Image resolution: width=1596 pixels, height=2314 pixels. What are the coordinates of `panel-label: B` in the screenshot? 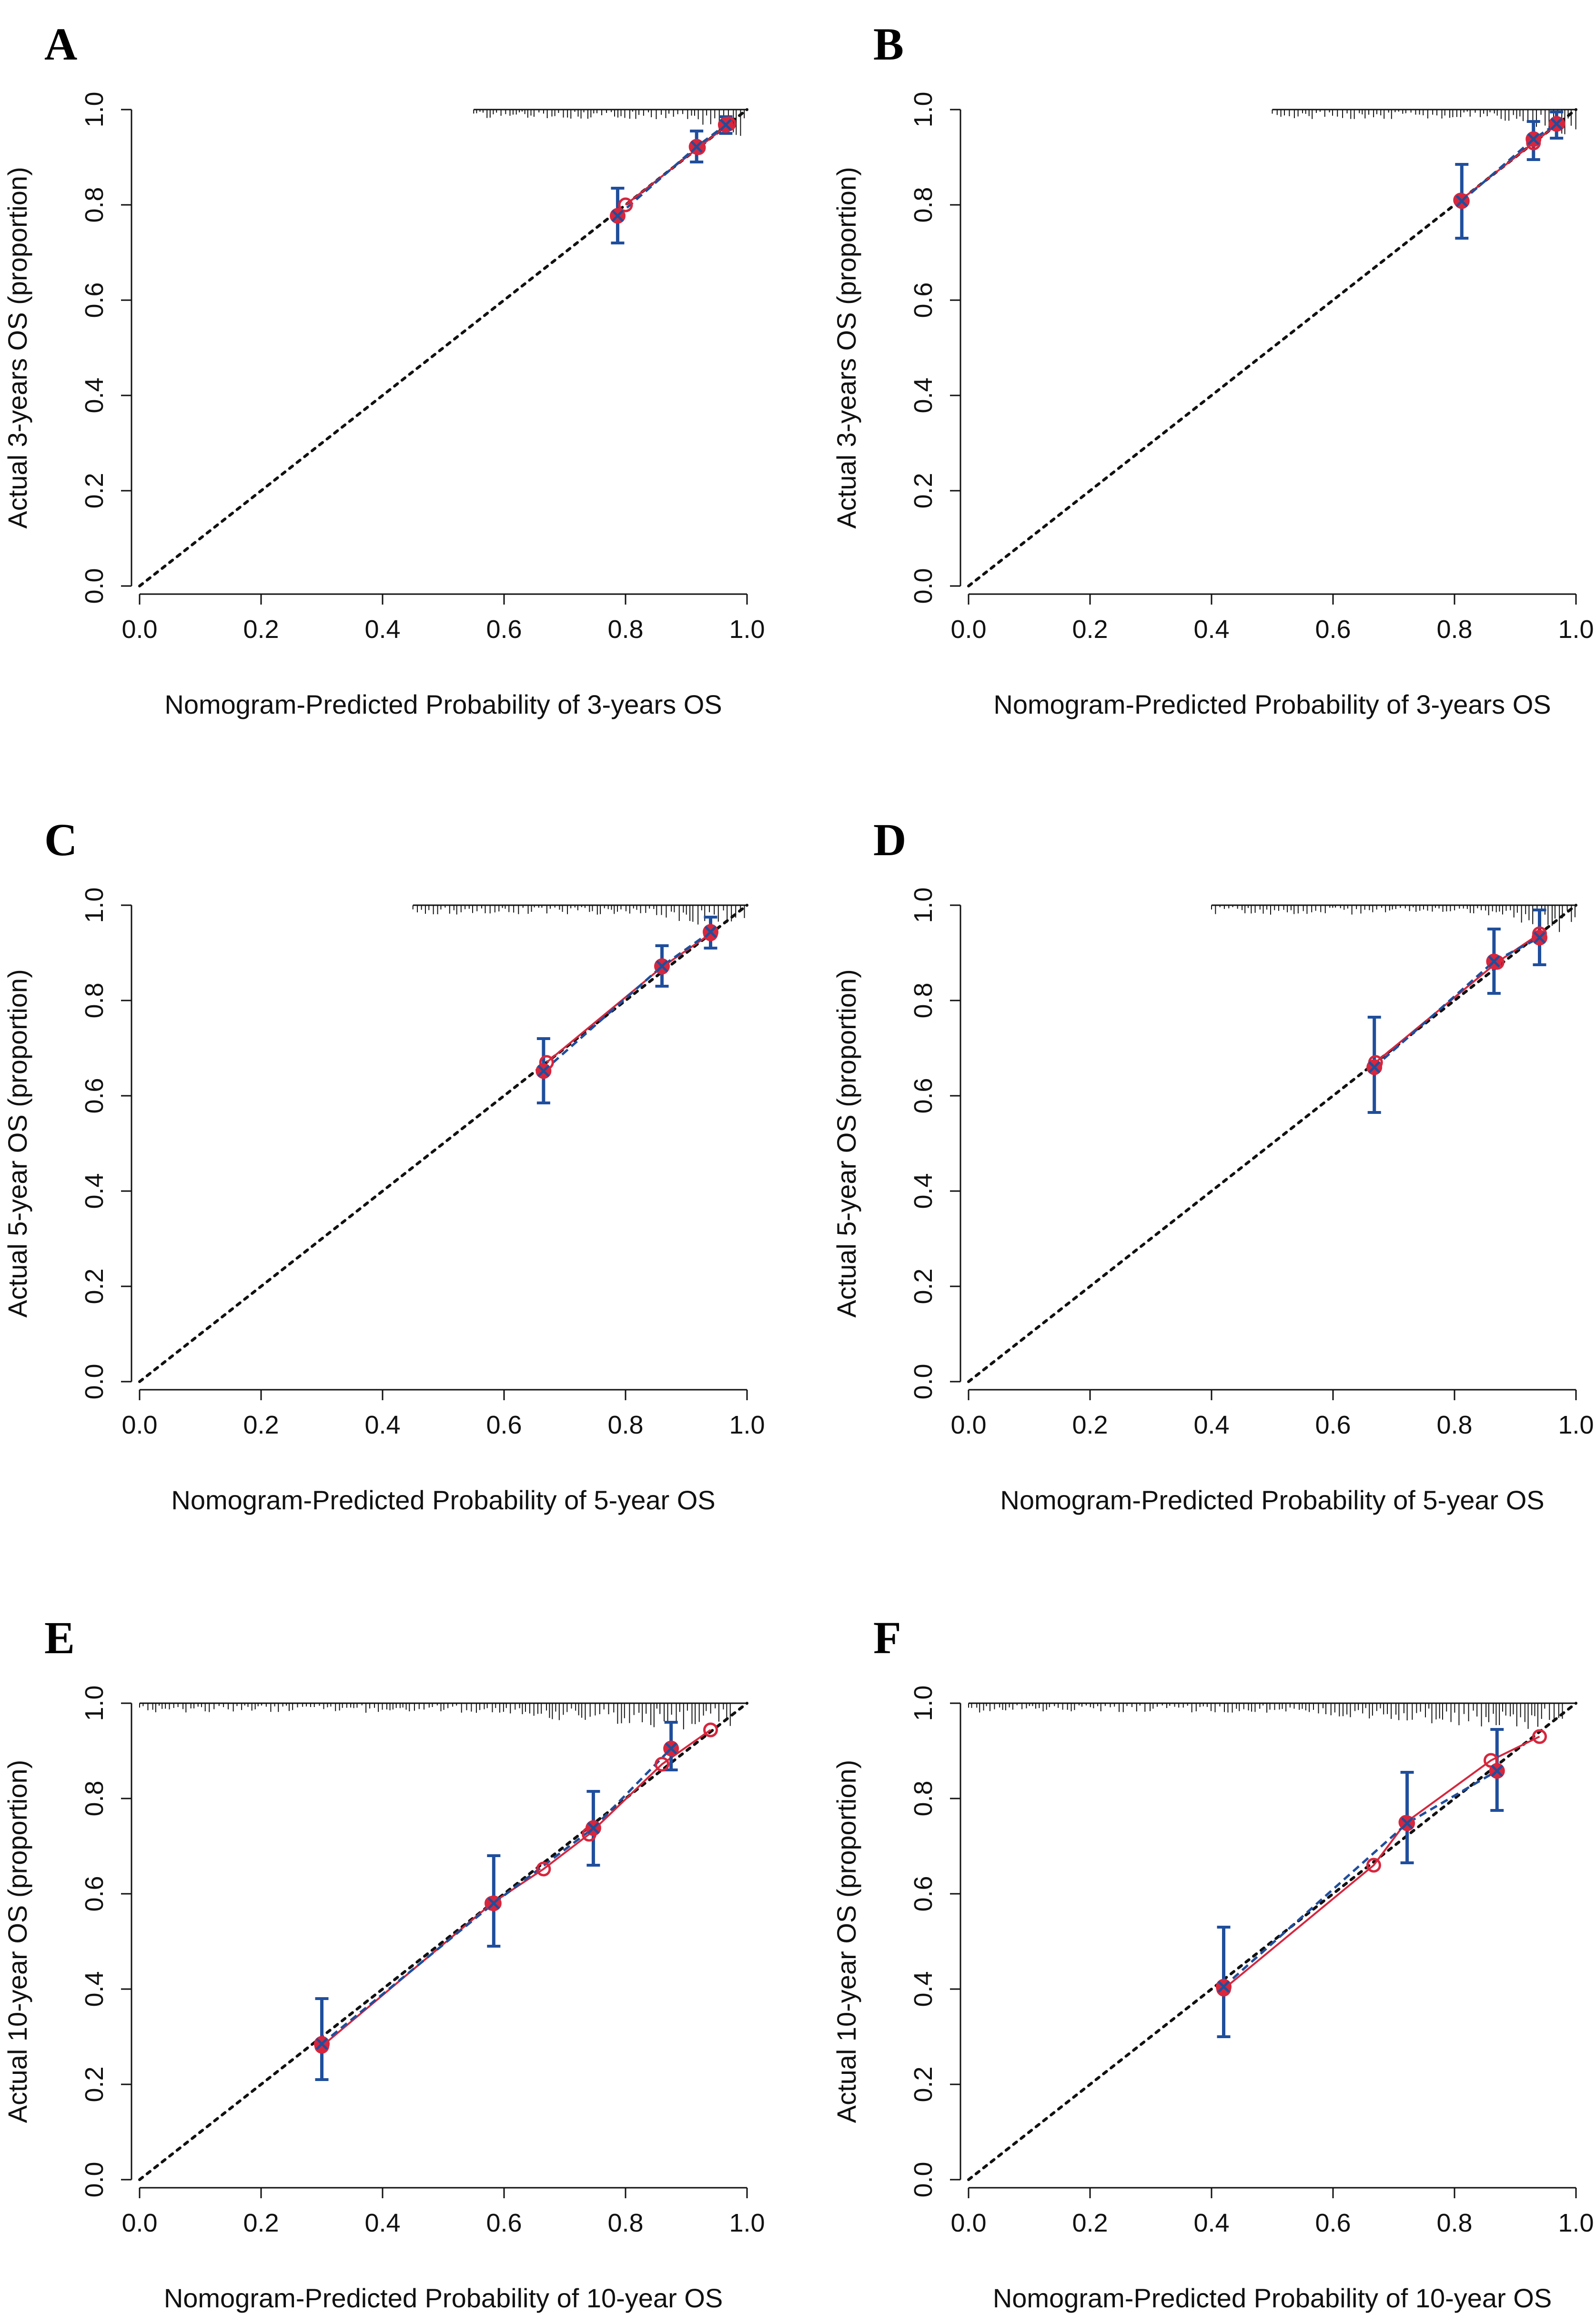 It's located at (888, 44).